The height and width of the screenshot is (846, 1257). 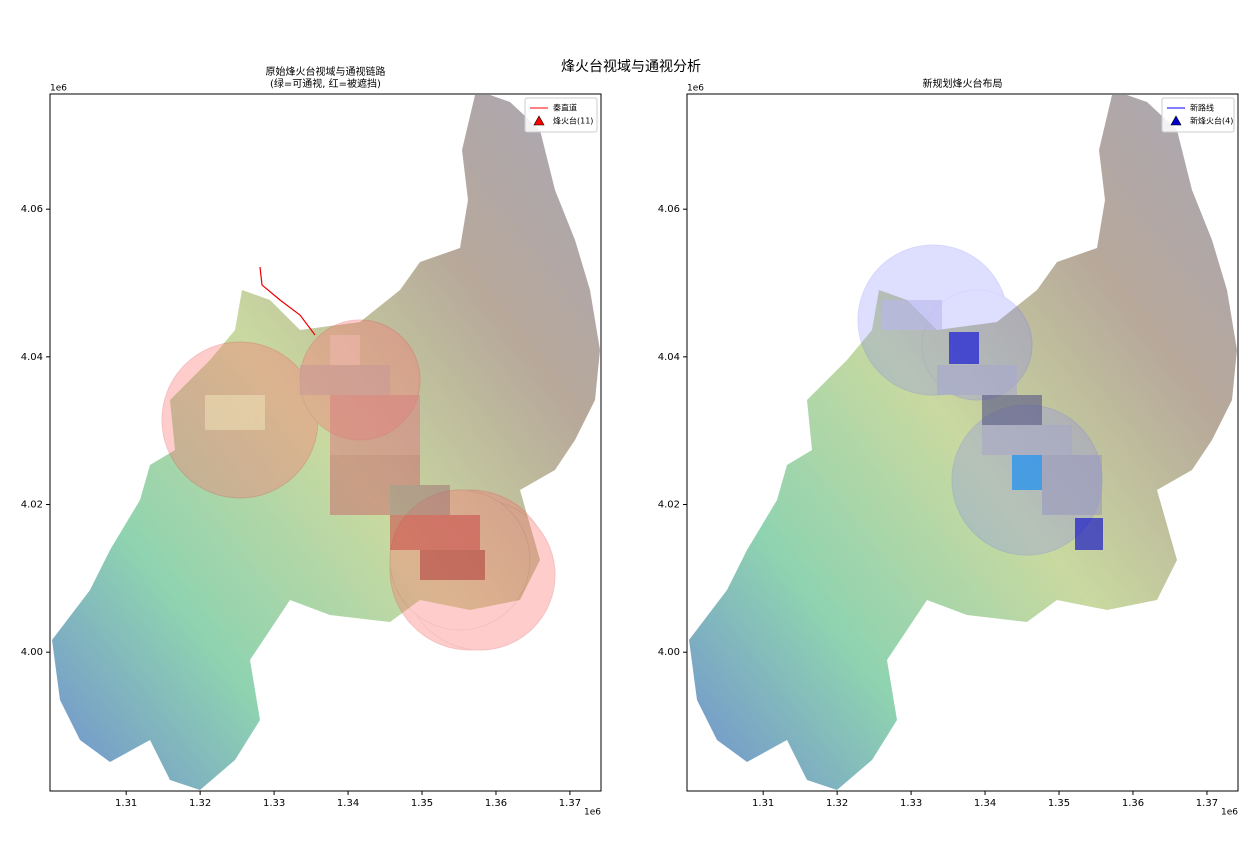 I want to click on legend-label: 新烽火台(4), so click(x=1211, y=121).